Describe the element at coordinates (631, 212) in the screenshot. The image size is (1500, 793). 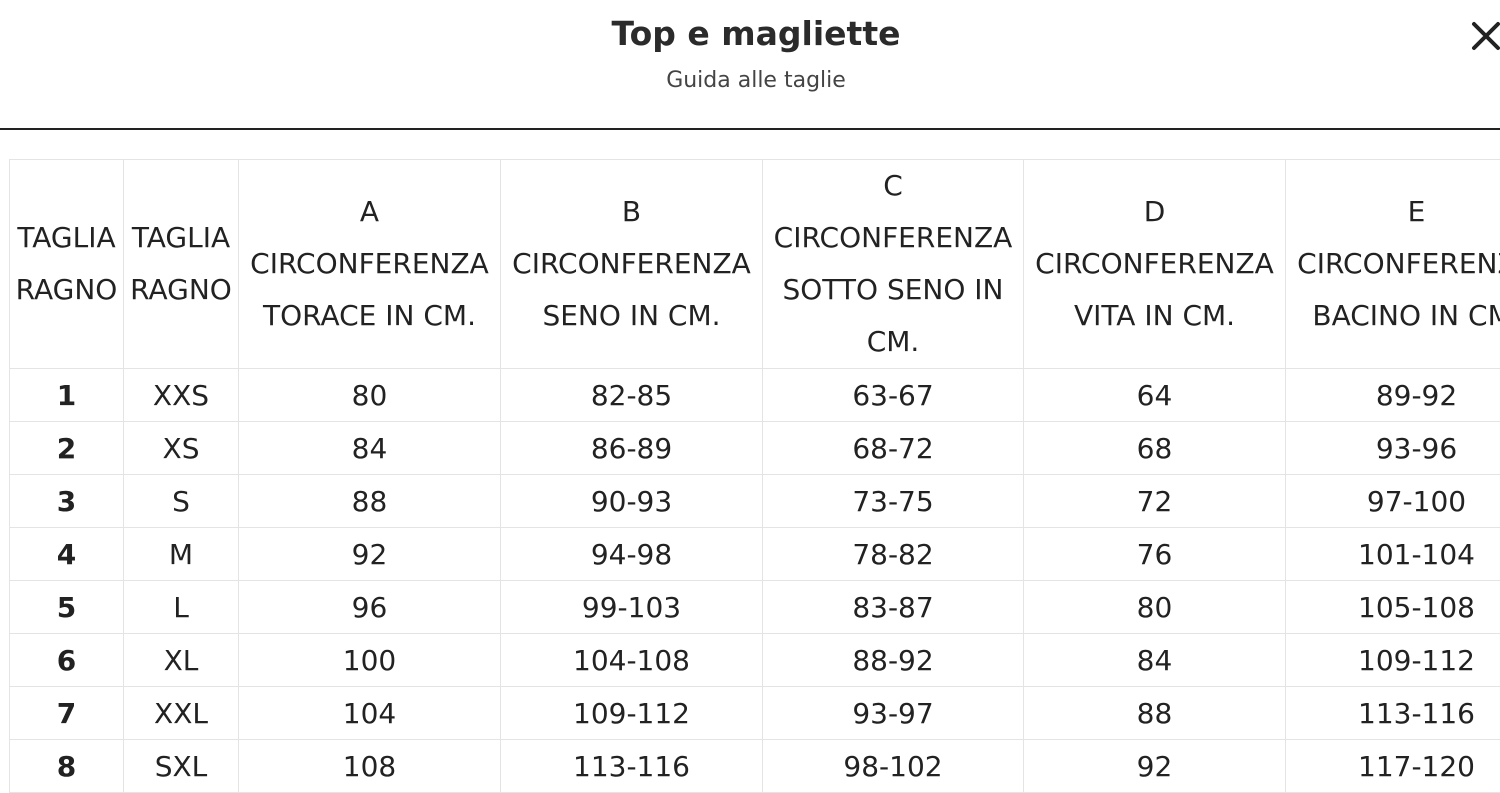
I see `column-letter: B` at that location.